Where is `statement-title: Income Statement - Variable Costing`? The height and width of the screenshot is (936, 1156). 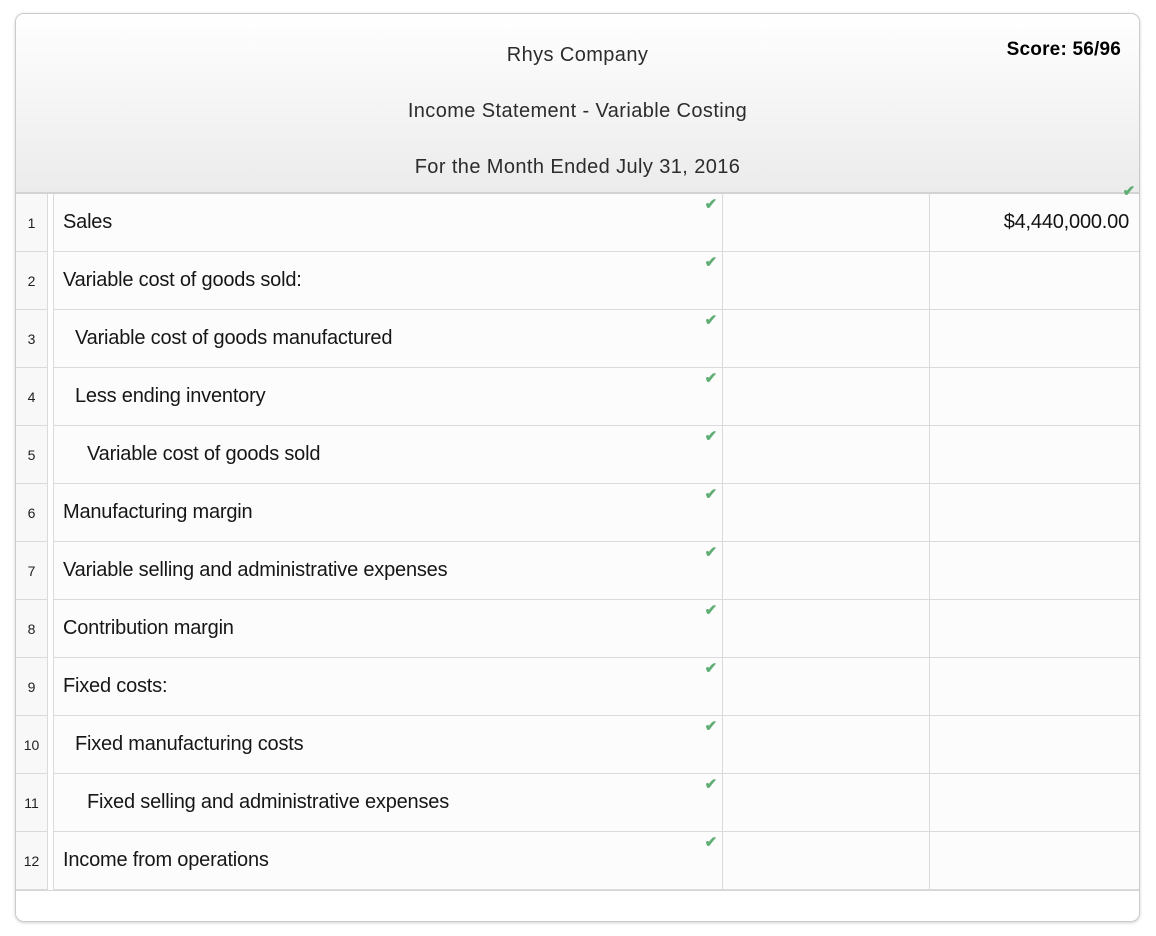 statement-title: Income Statement - Variable Costing is located at coordinates (577, 111).